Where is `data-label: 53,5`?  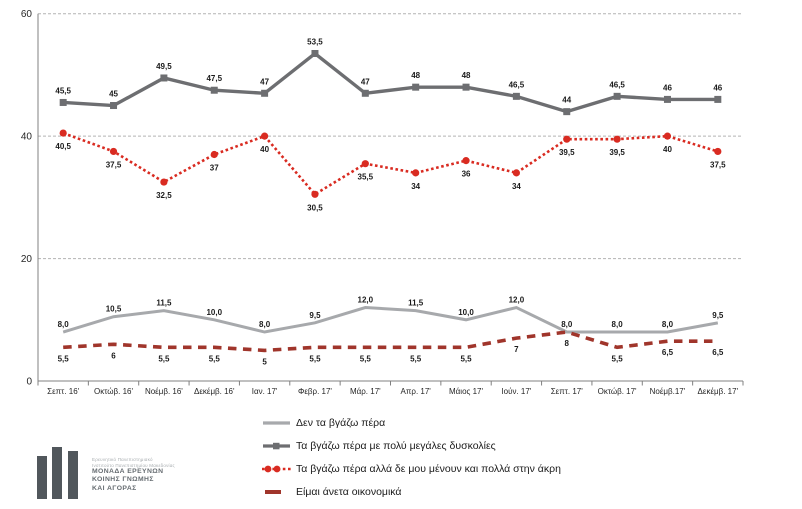 data-label: 53,5 is located at coordinates (315, 41).